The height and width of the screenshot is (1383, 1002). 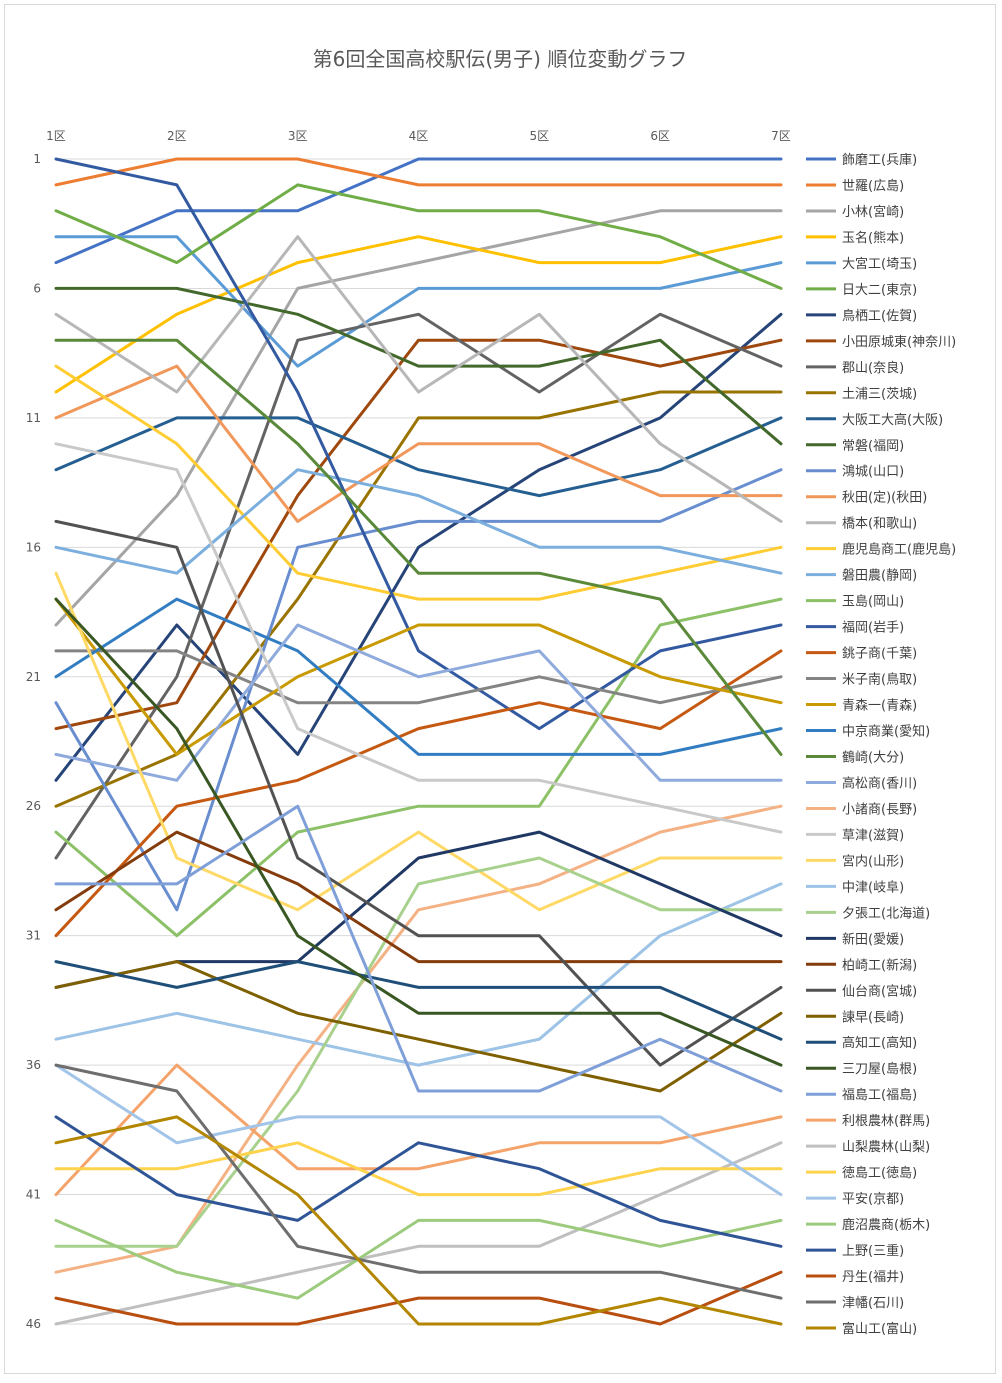 What do you see at coordinates (873, 939) in the screenshot?
I see `legend-entry: 新田(愛媛)` at bounding box center [873, 939].